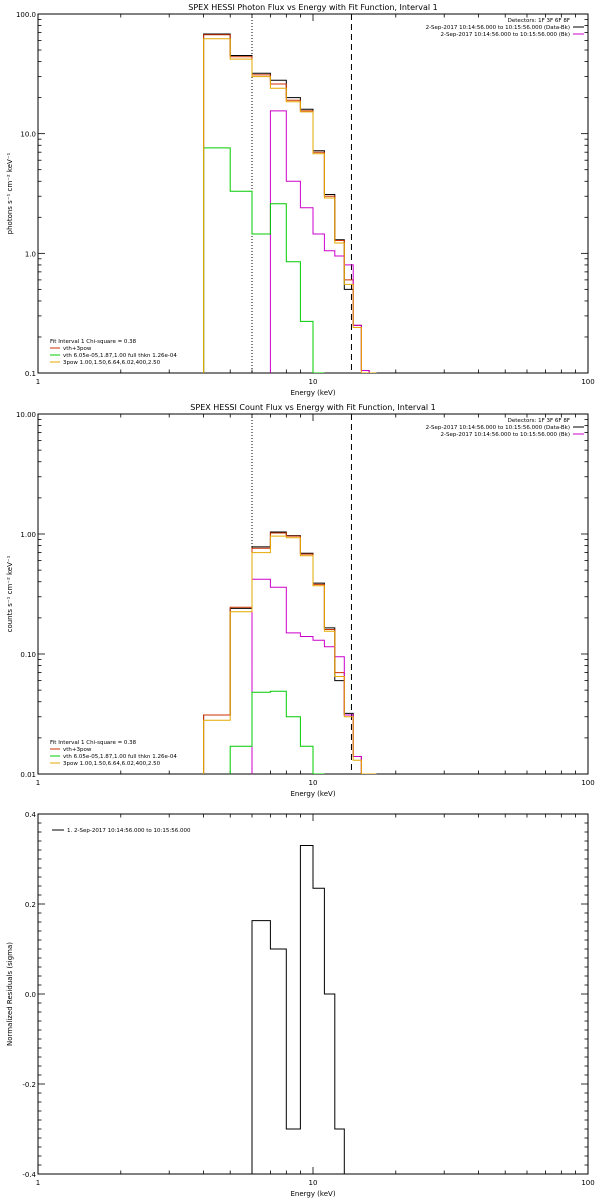 The width and height of the screenshot is (600, 1200). What do you see at coordinates (30, 995) in the screenshot?
I see `y-tick-label: 0.0` at bounding box center [30, 995].